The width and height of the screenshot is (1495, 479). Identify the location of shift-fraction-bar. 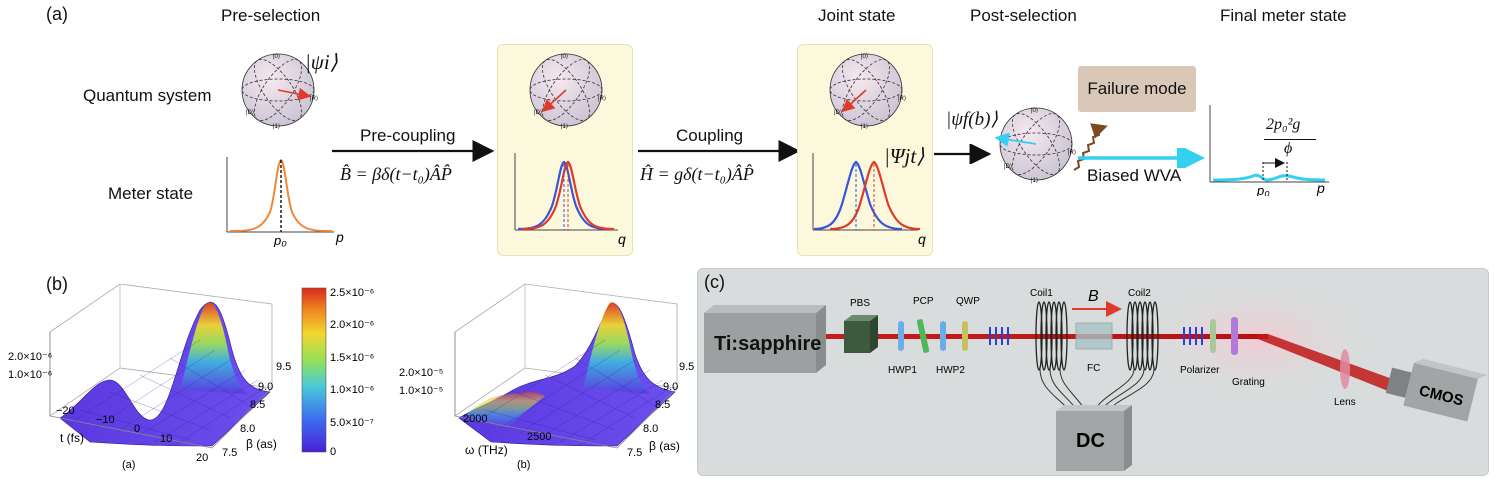
(1290, 139).